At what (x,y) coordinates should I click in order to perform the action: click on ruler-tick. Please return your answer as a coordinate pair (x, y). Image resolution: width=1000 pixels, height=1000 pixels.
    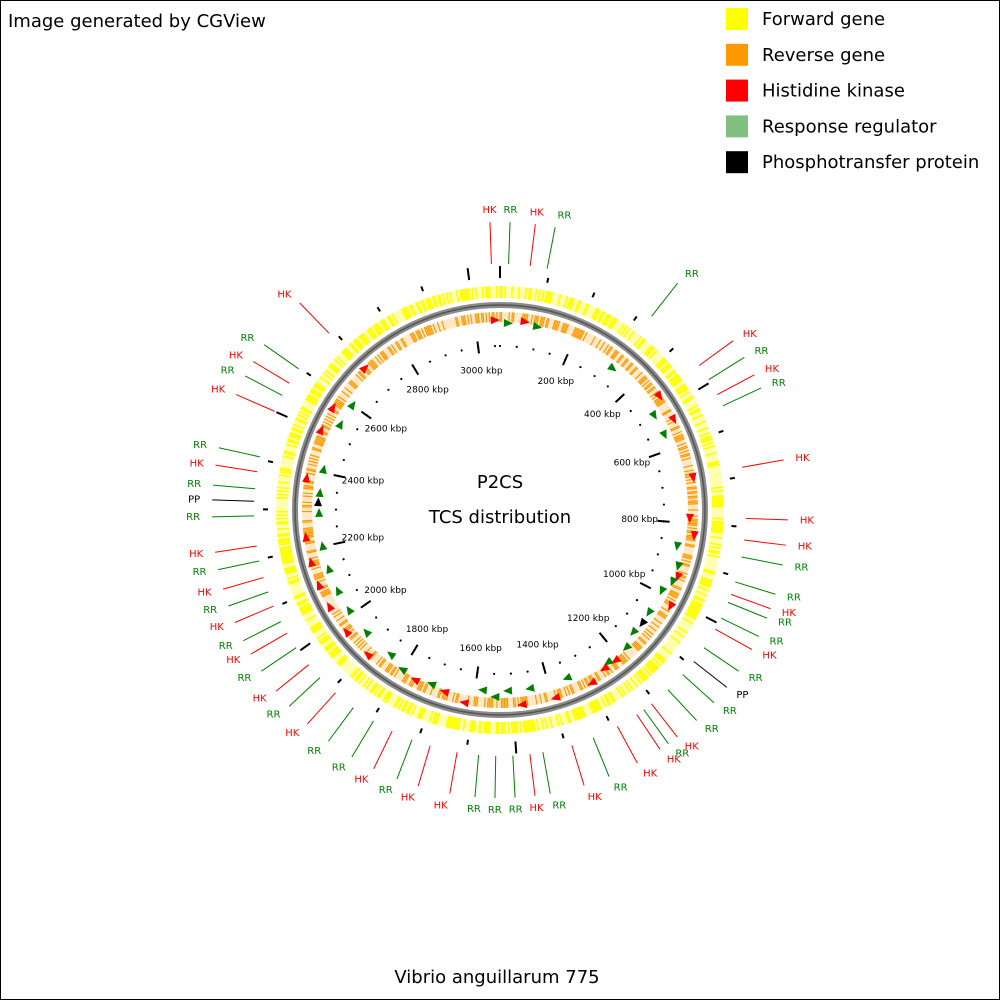
    Looking at the image, I should click on (414, 650).